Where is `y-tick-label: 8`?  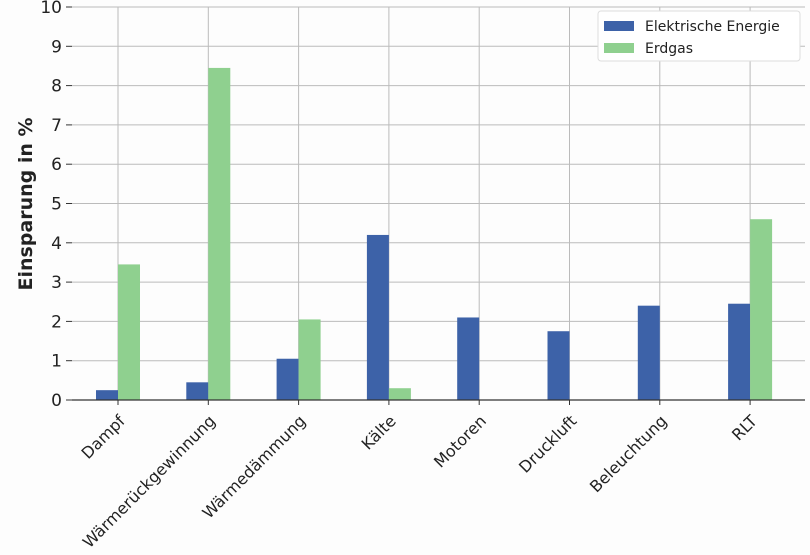
y-tick-label: 8 is located at coordinates (56, 87).